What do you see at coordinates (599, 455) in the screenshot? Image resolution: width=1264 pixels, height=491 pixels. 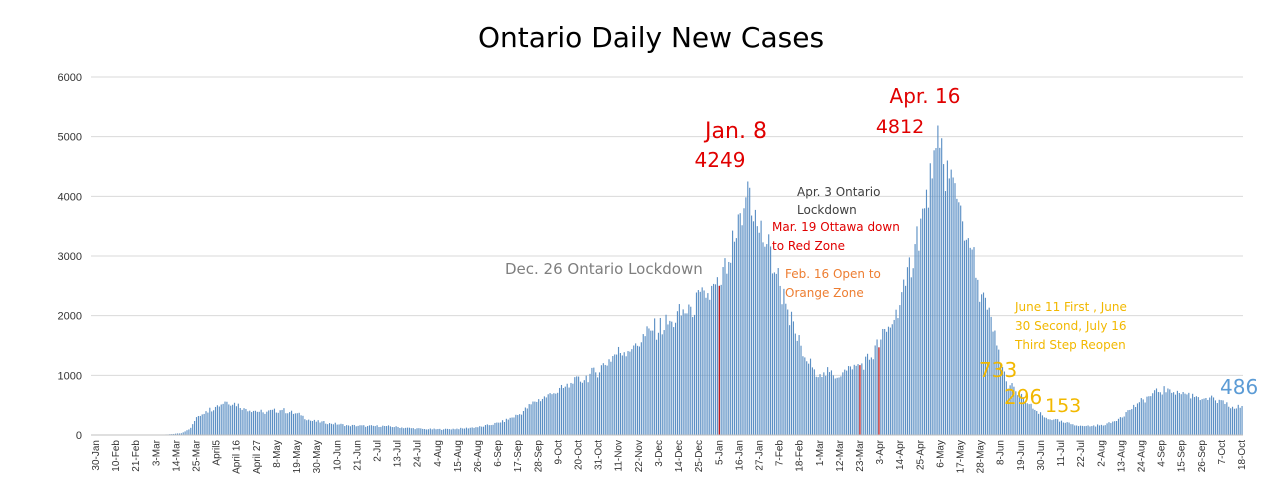 I see `x-tick-label: 31-Oct` at bounding box center [599, 455].